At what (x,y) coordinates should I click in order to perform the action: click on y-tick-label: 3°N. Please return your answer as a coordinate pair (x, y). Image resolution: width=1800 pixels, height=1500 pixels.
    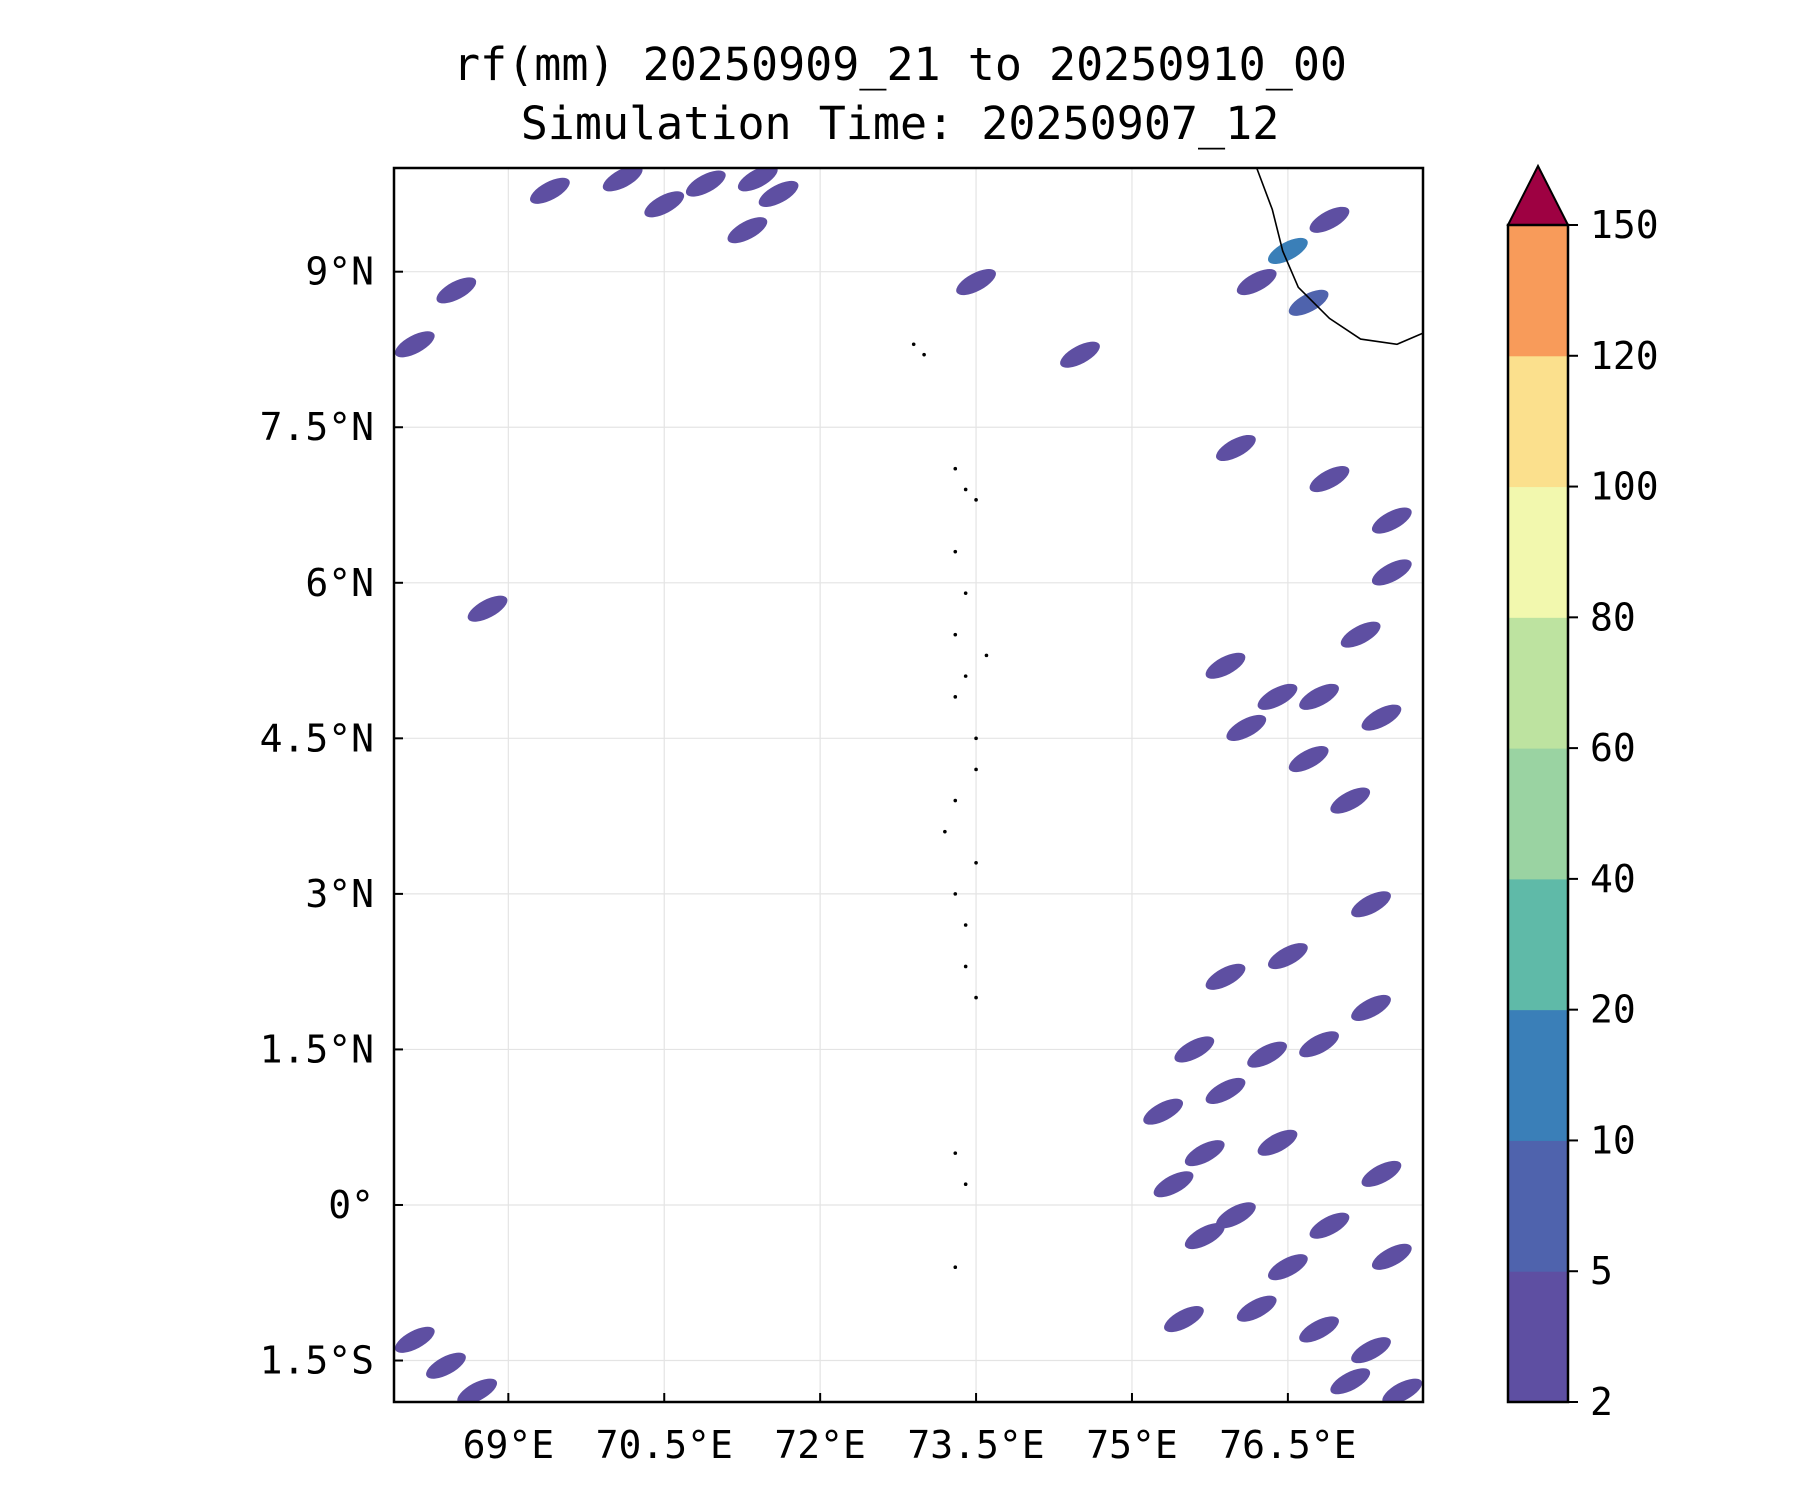
    Looking at the image, I should click on (339, 894).